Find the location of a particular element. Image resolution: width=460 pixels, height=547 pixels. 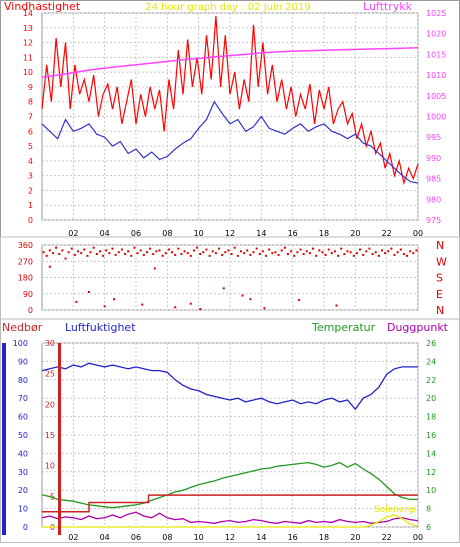

direction-degree-tick: 0 is located at coordinates (30, 310).